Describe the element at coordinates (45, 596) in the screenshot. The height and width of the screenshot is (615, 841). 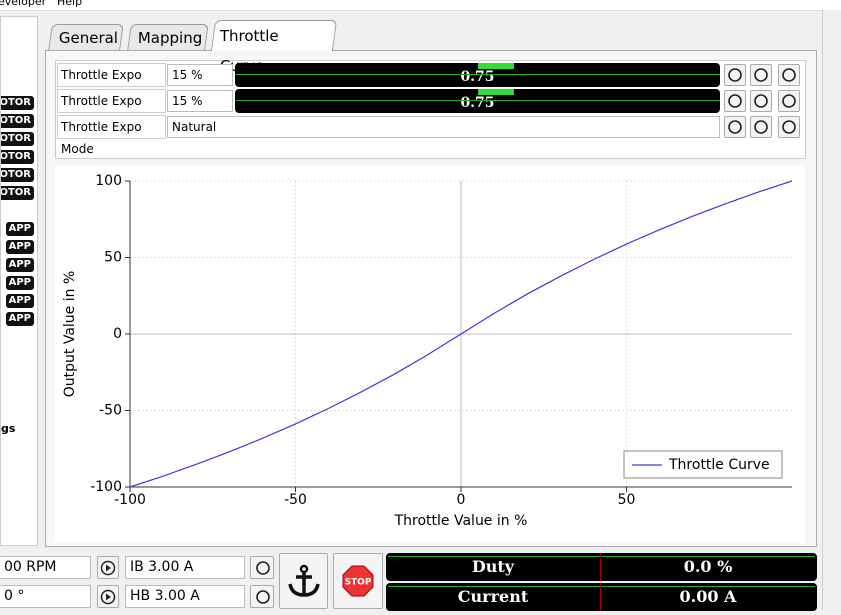
I see `spinbox: 0 °` at that location.